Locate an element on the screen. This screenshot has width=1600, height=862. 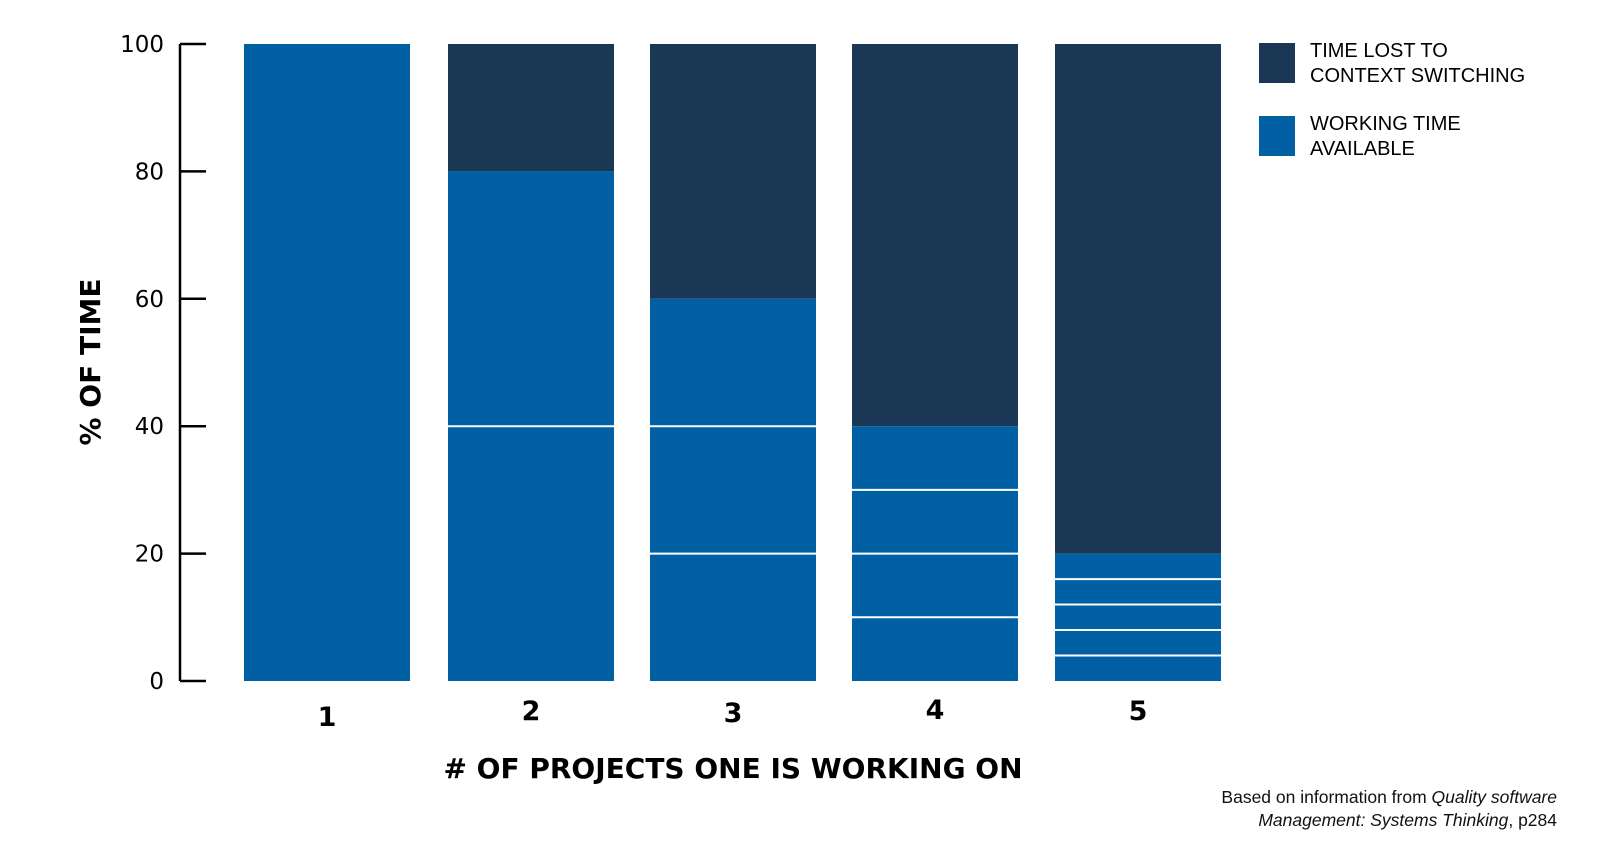
x-tick-label-1: 1 is located at coordinates (327, 717).